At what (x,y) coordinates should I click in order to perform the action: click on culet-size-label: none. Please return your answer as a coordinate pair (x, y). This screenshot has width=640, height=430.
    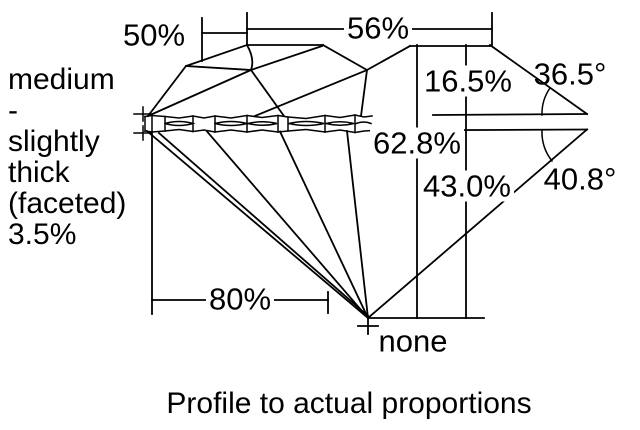
    Looking at the image, I should click on (413, 341).